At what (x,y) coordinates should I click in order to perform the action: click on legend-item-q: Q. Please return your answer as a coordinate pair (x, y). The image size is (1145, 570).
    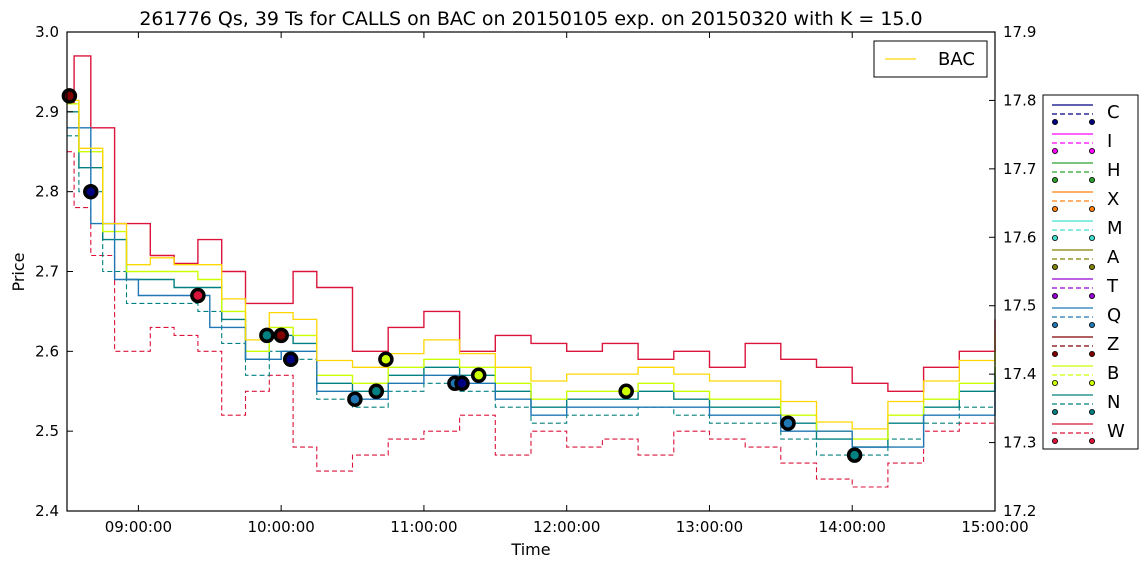
    Looking at the image, I should click on (1086, 316).